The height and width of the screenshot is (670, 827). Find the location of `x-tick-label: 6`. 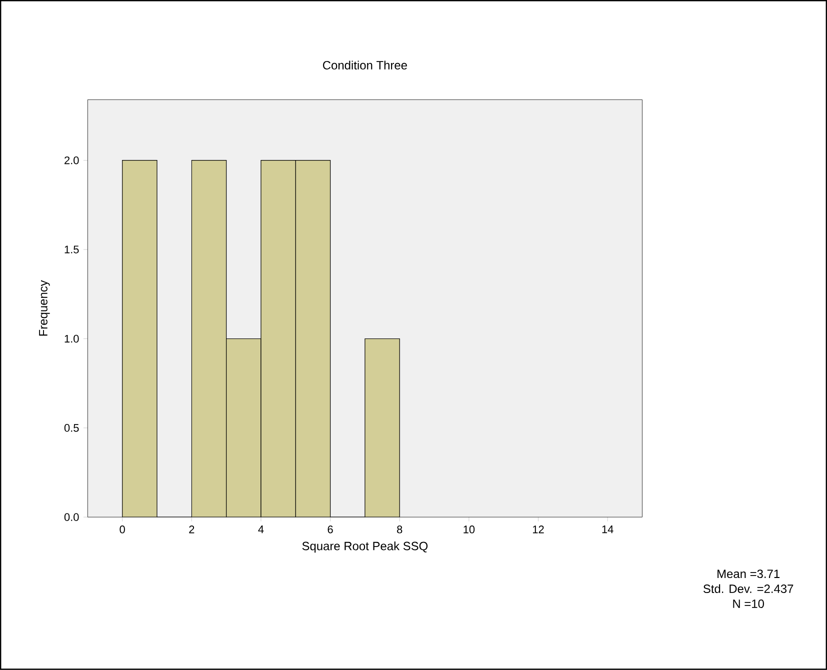

x-tick-label: 6 is located at coordinates (330, 530).